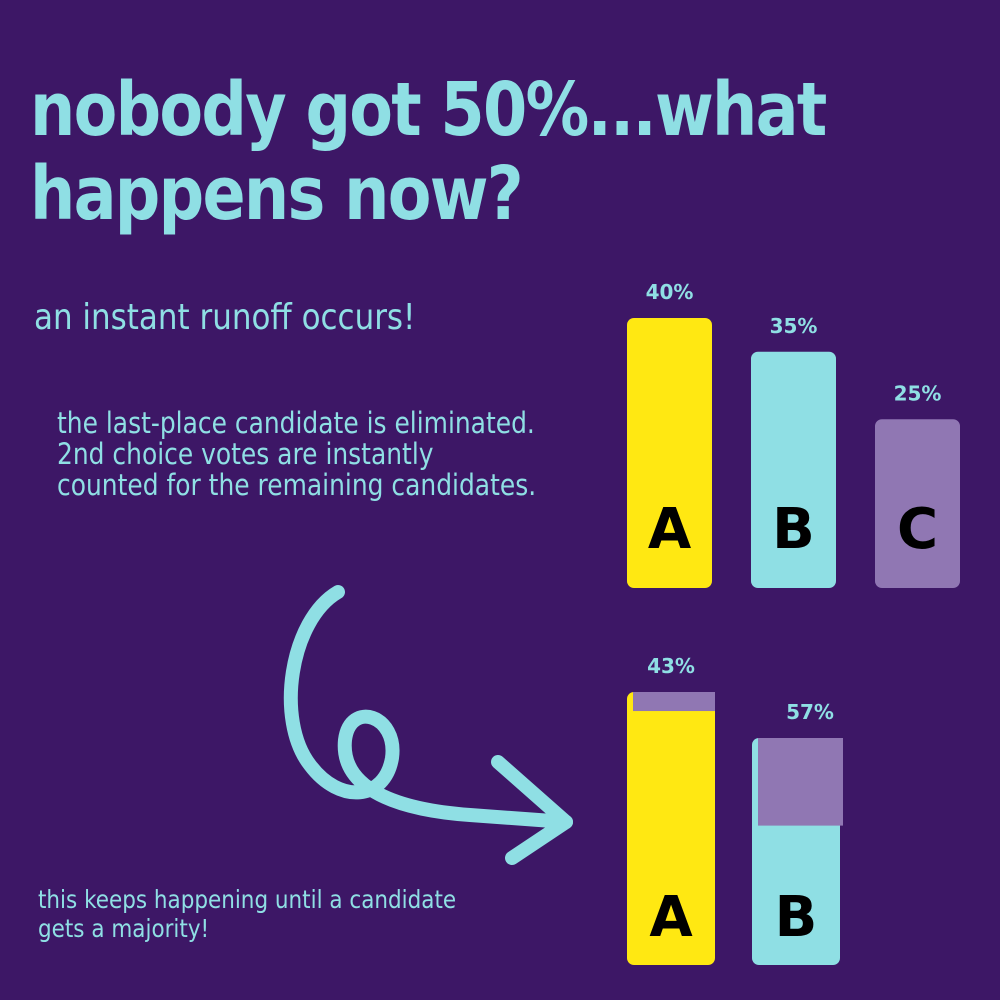 This screenshot has width=1000, height=1000. I want to click on value-label-a: 40%, so click(670, 292).